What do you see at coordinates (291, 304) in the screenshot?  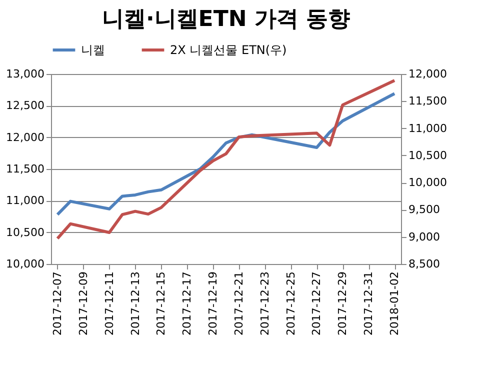 I see `x-tick-label: 2017-12-25` at bounding box center [291, 304].